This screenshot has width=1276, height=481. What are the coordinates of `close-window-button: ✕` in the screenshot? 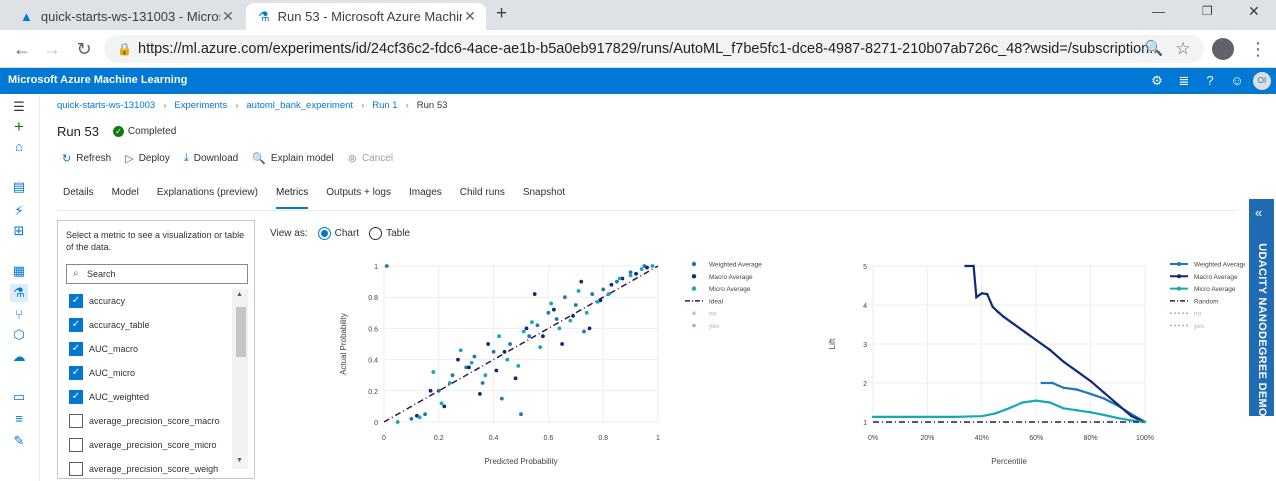 It's located at (1254, 11).